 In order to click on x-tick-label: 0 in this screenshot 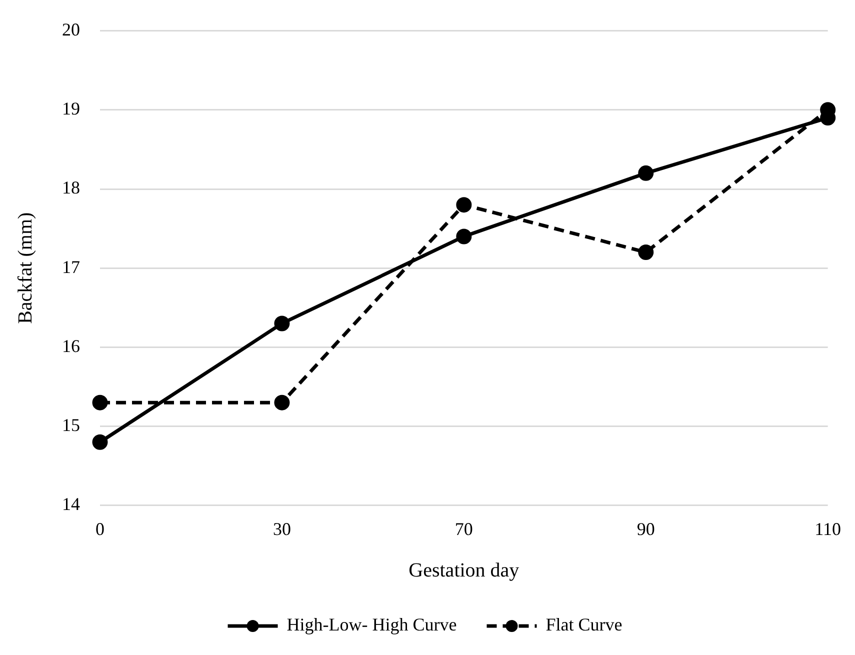, I will do `click(100, 528)`.